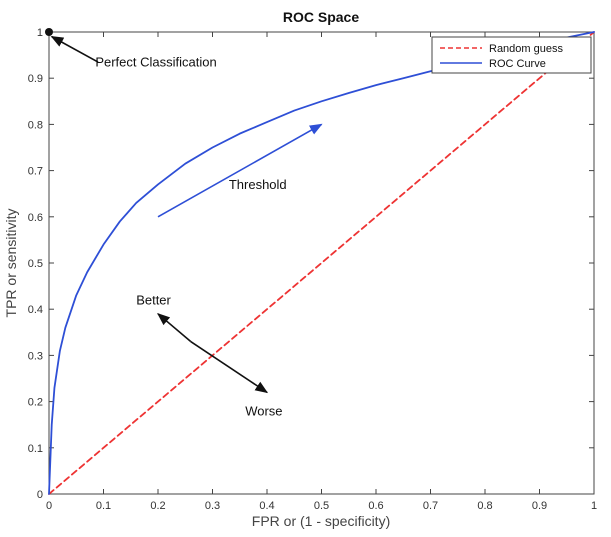  Describe the element at coordinates (321, 17) in the screenshot. I see `chart-title: ROC Space` at that location.